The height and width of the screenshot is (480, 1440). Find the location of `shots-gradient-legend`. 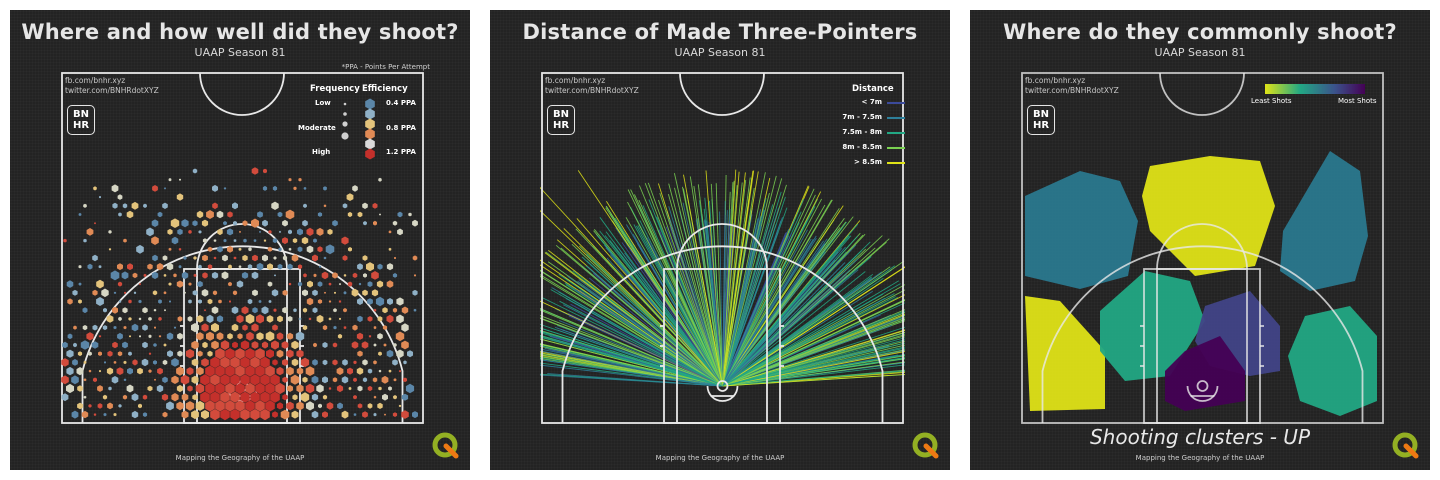

shots-gradient-legend is located at coordinates (1315, 89).